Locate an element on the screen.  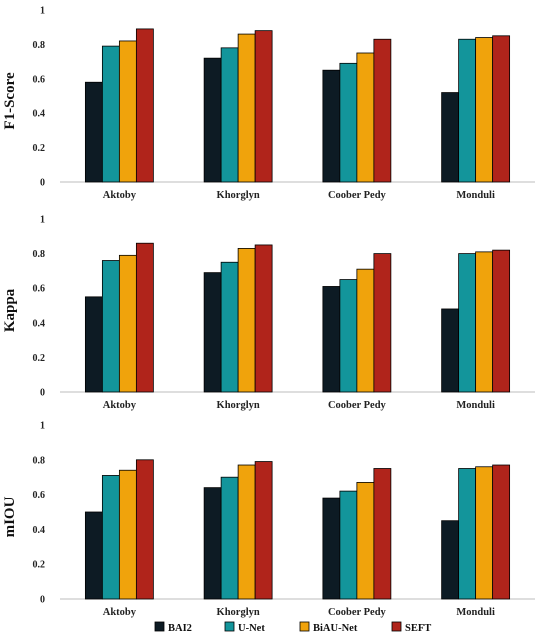
legend-item-u-net: U-Net is located at coordinates (244, 627).